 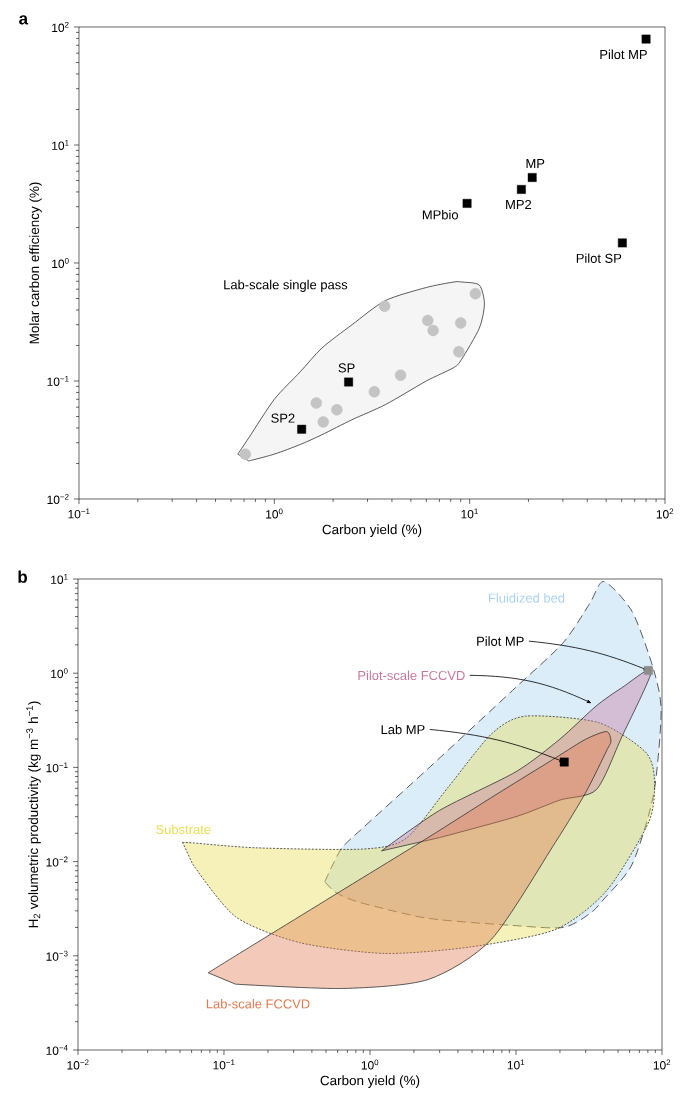 What do you see at coordinates (78, 1064) in the screenshot?
I see `x-tick-label: 10$^{−2}$` at bounding box center [78, 1064].